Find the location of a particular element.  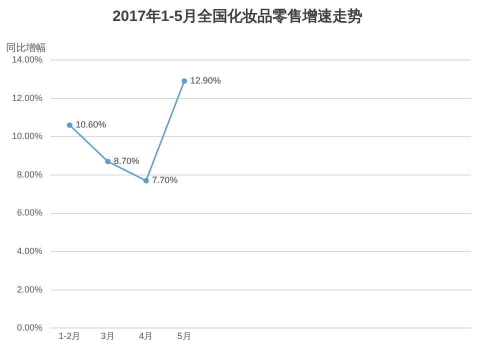

y-tick-label: 6.00% is located at coordinates (29, 213).